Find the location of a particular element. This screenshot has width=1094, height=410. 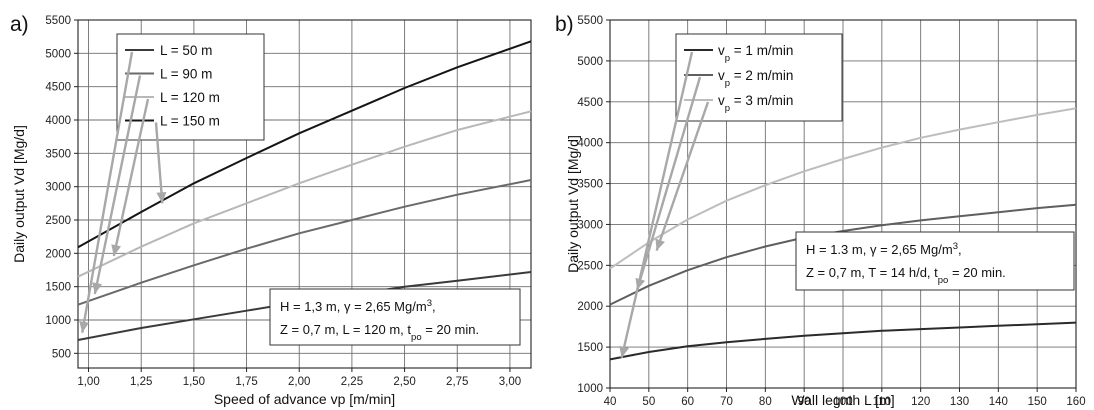

legend-label: L = 50 m is located at coordinates (186, 50).